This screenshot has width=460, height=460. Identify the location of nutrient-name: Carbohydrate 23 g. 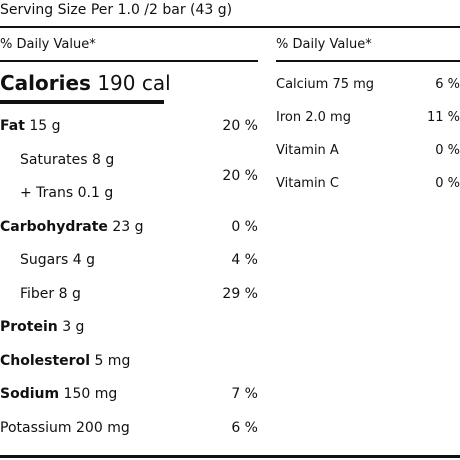
(72, 228).